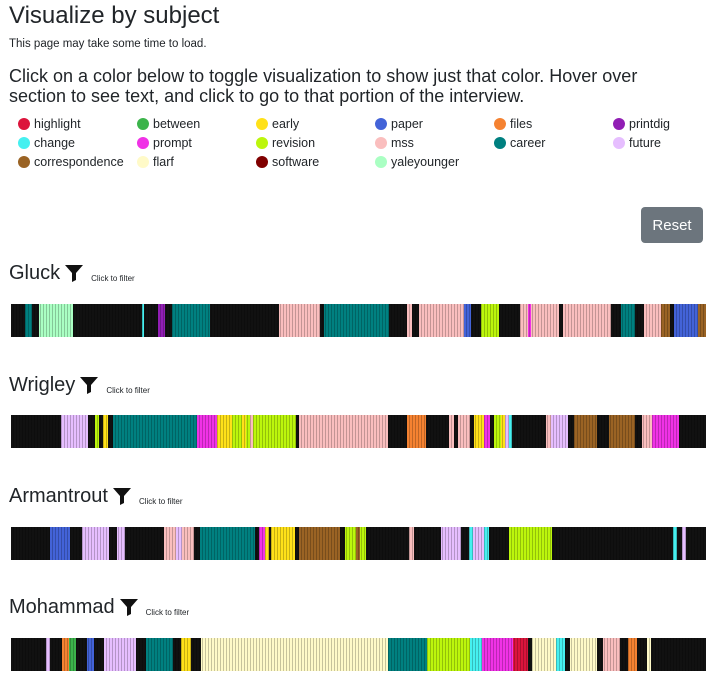  Describe the element at coordinates (193, 123) in the screenshot. I see `legend-item-between: between` at that location.